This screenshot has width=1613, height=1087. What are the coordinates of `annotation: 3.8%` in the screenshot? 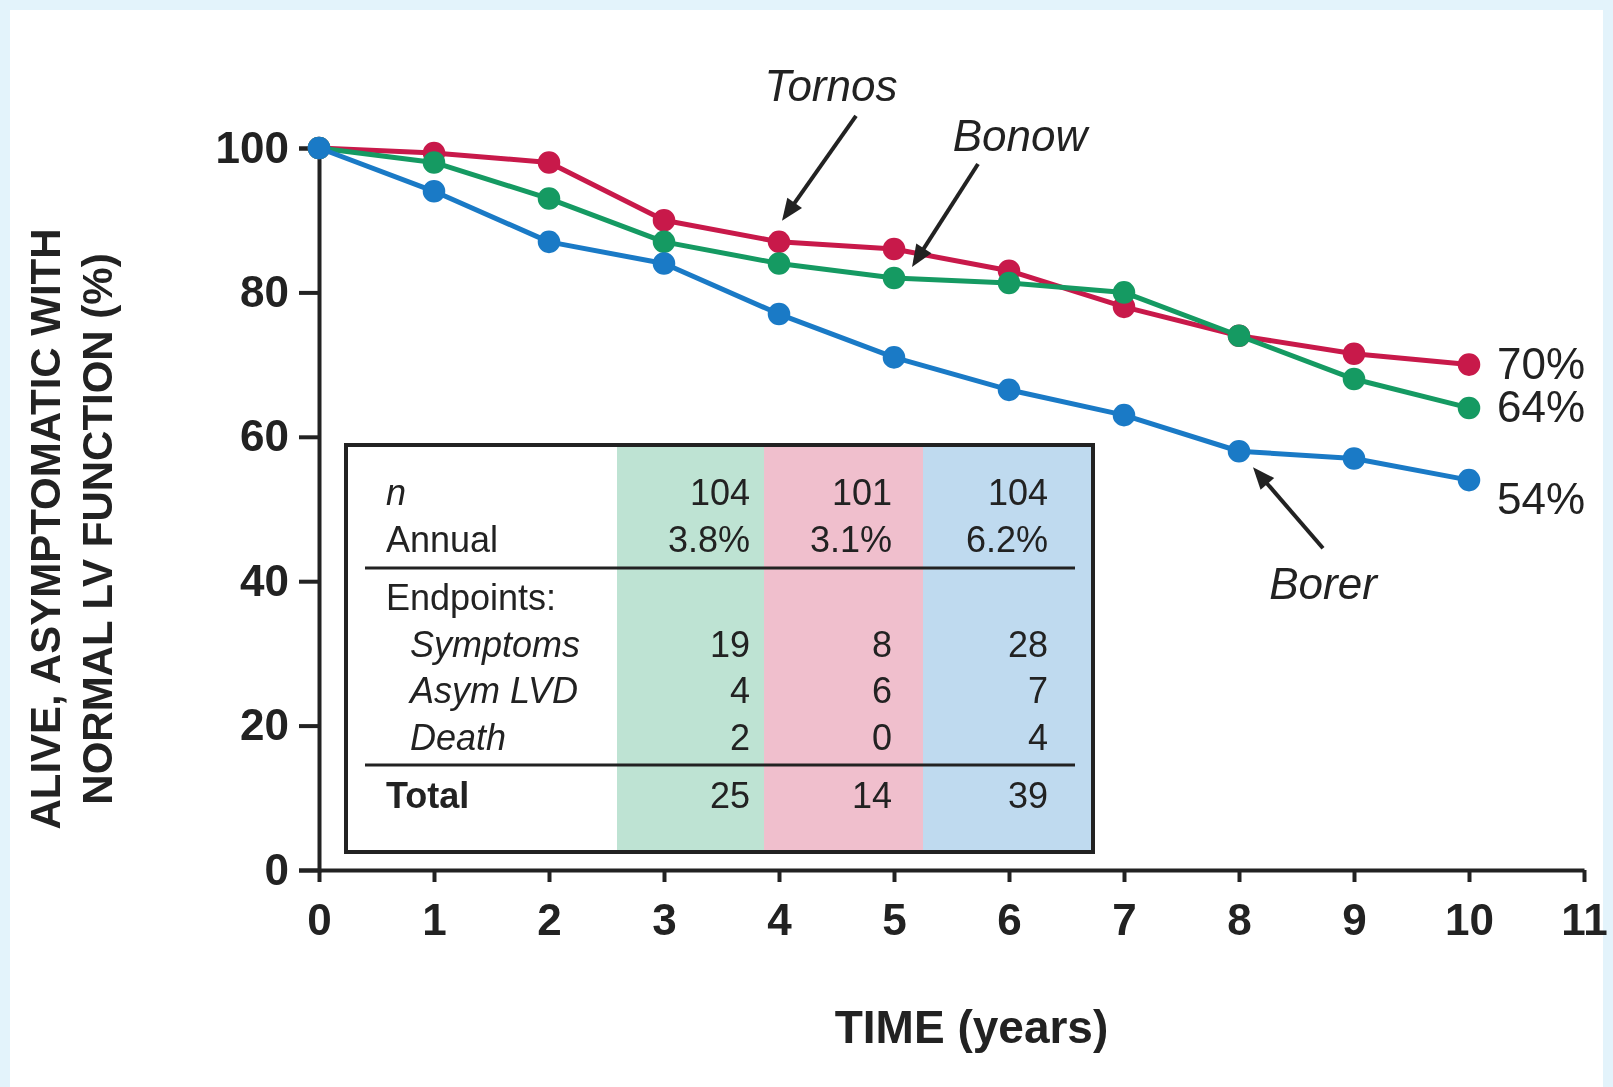 It's located at (708, 539).